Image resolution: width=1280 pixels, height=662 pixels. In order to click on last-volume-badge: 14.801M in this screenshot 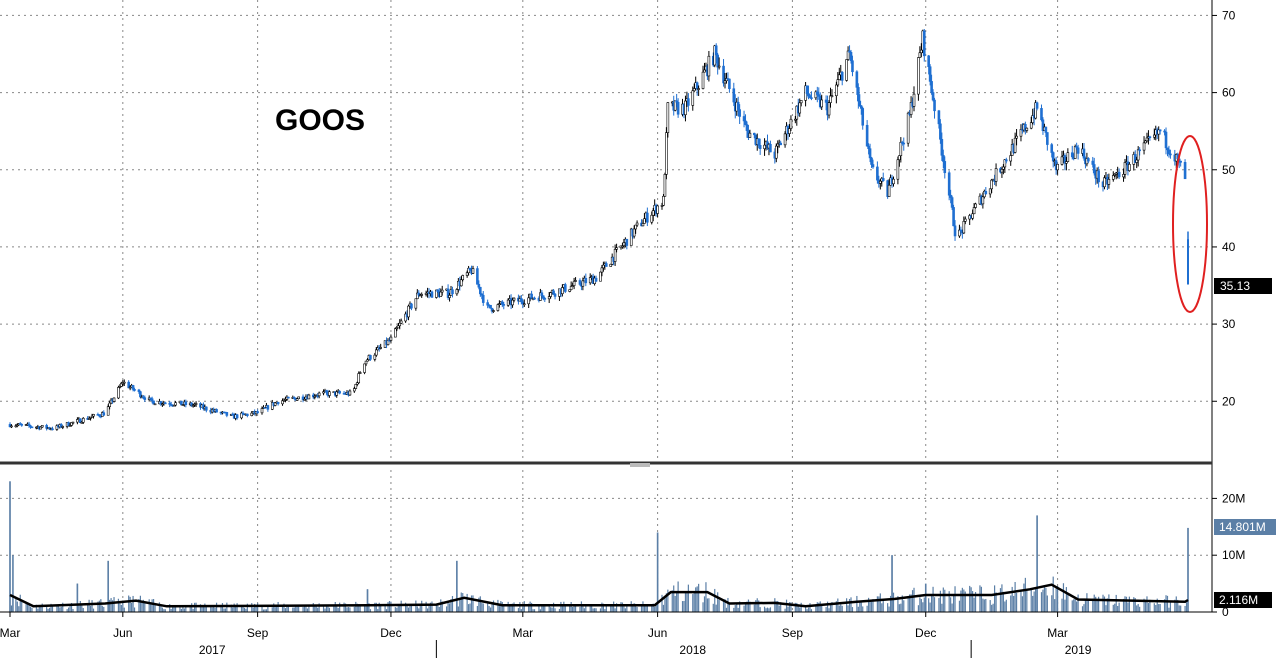, I will do `click(1245, 527)`.